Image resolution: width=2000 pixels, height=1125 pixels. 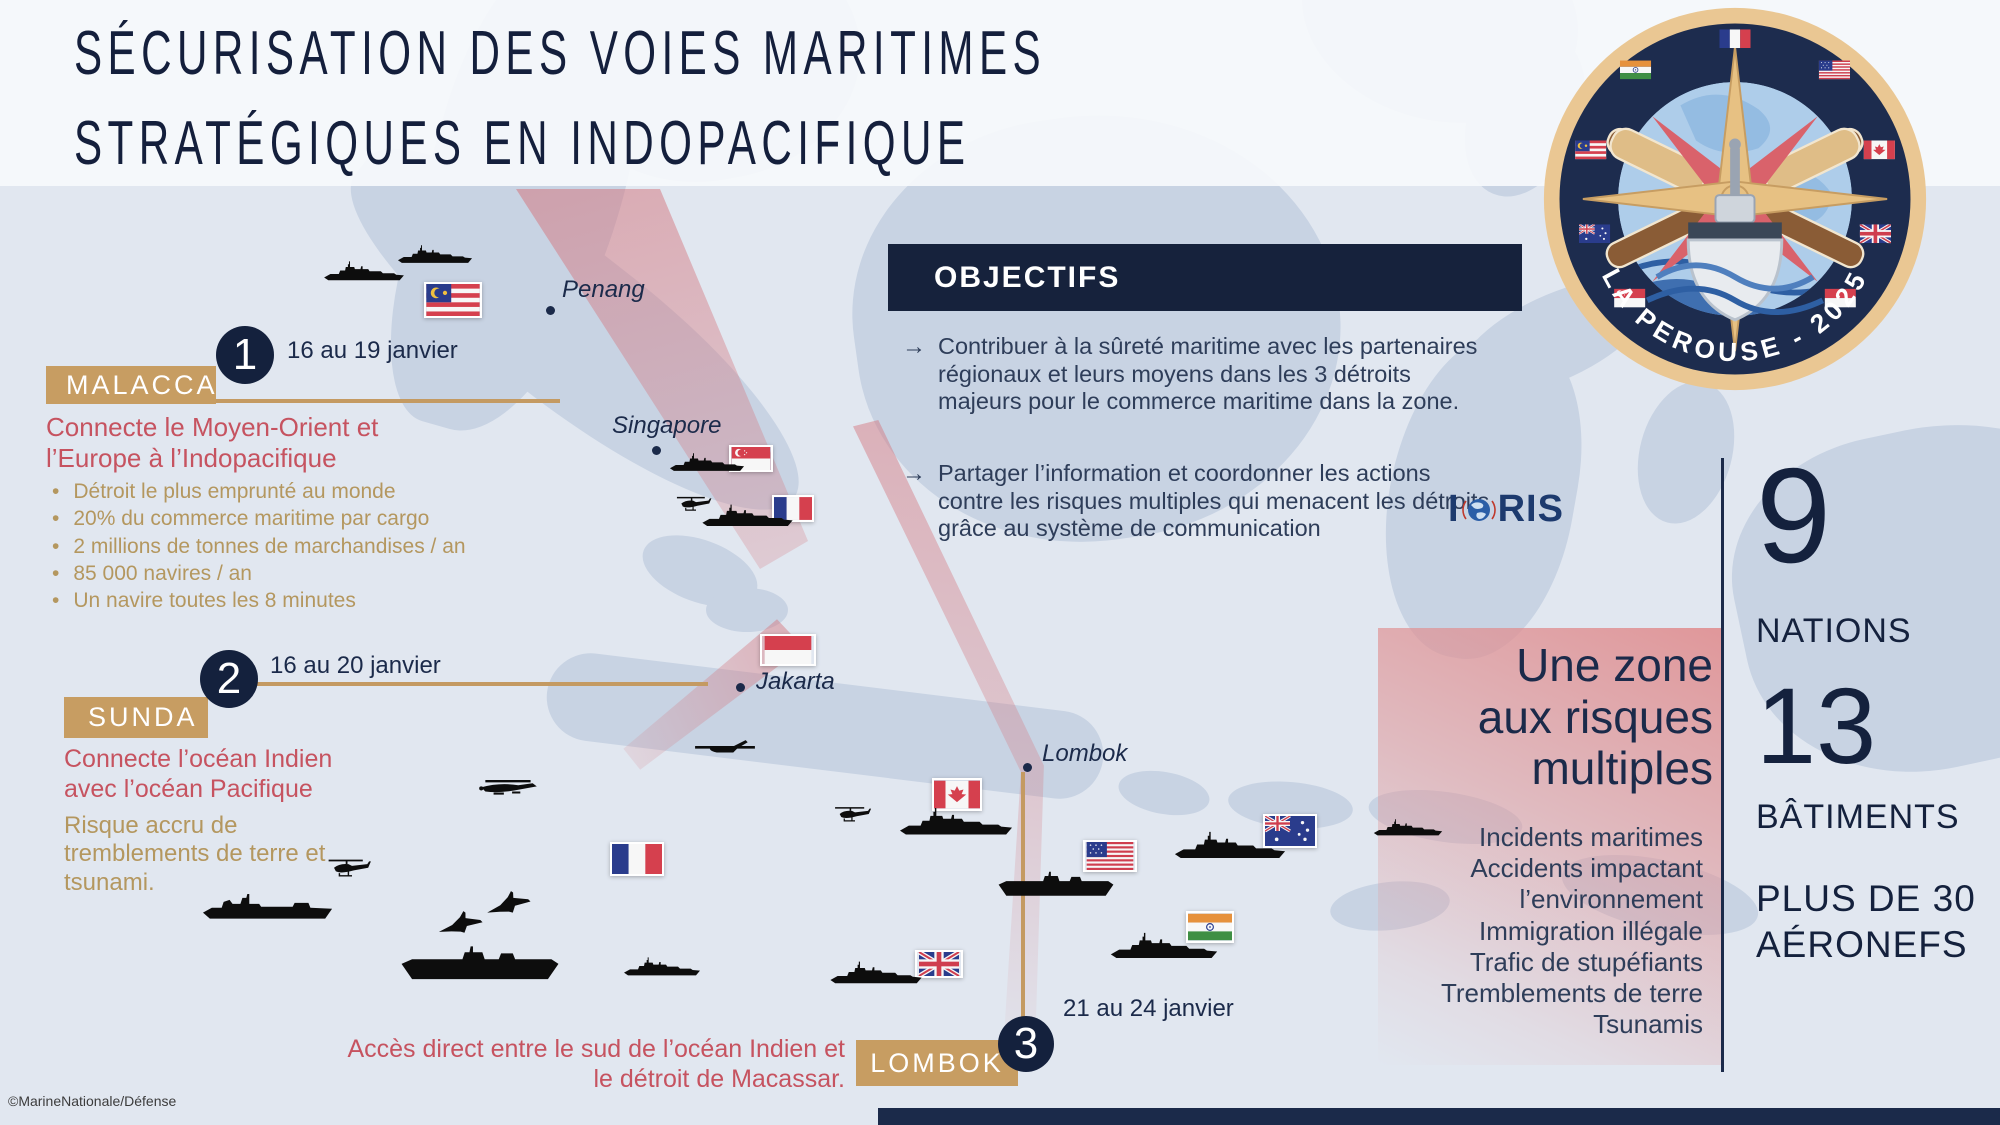 What do you see at coordinates (1210, 927) in the screenshot?
I see `flag-india-icon` at bounding box center [1210, 927].